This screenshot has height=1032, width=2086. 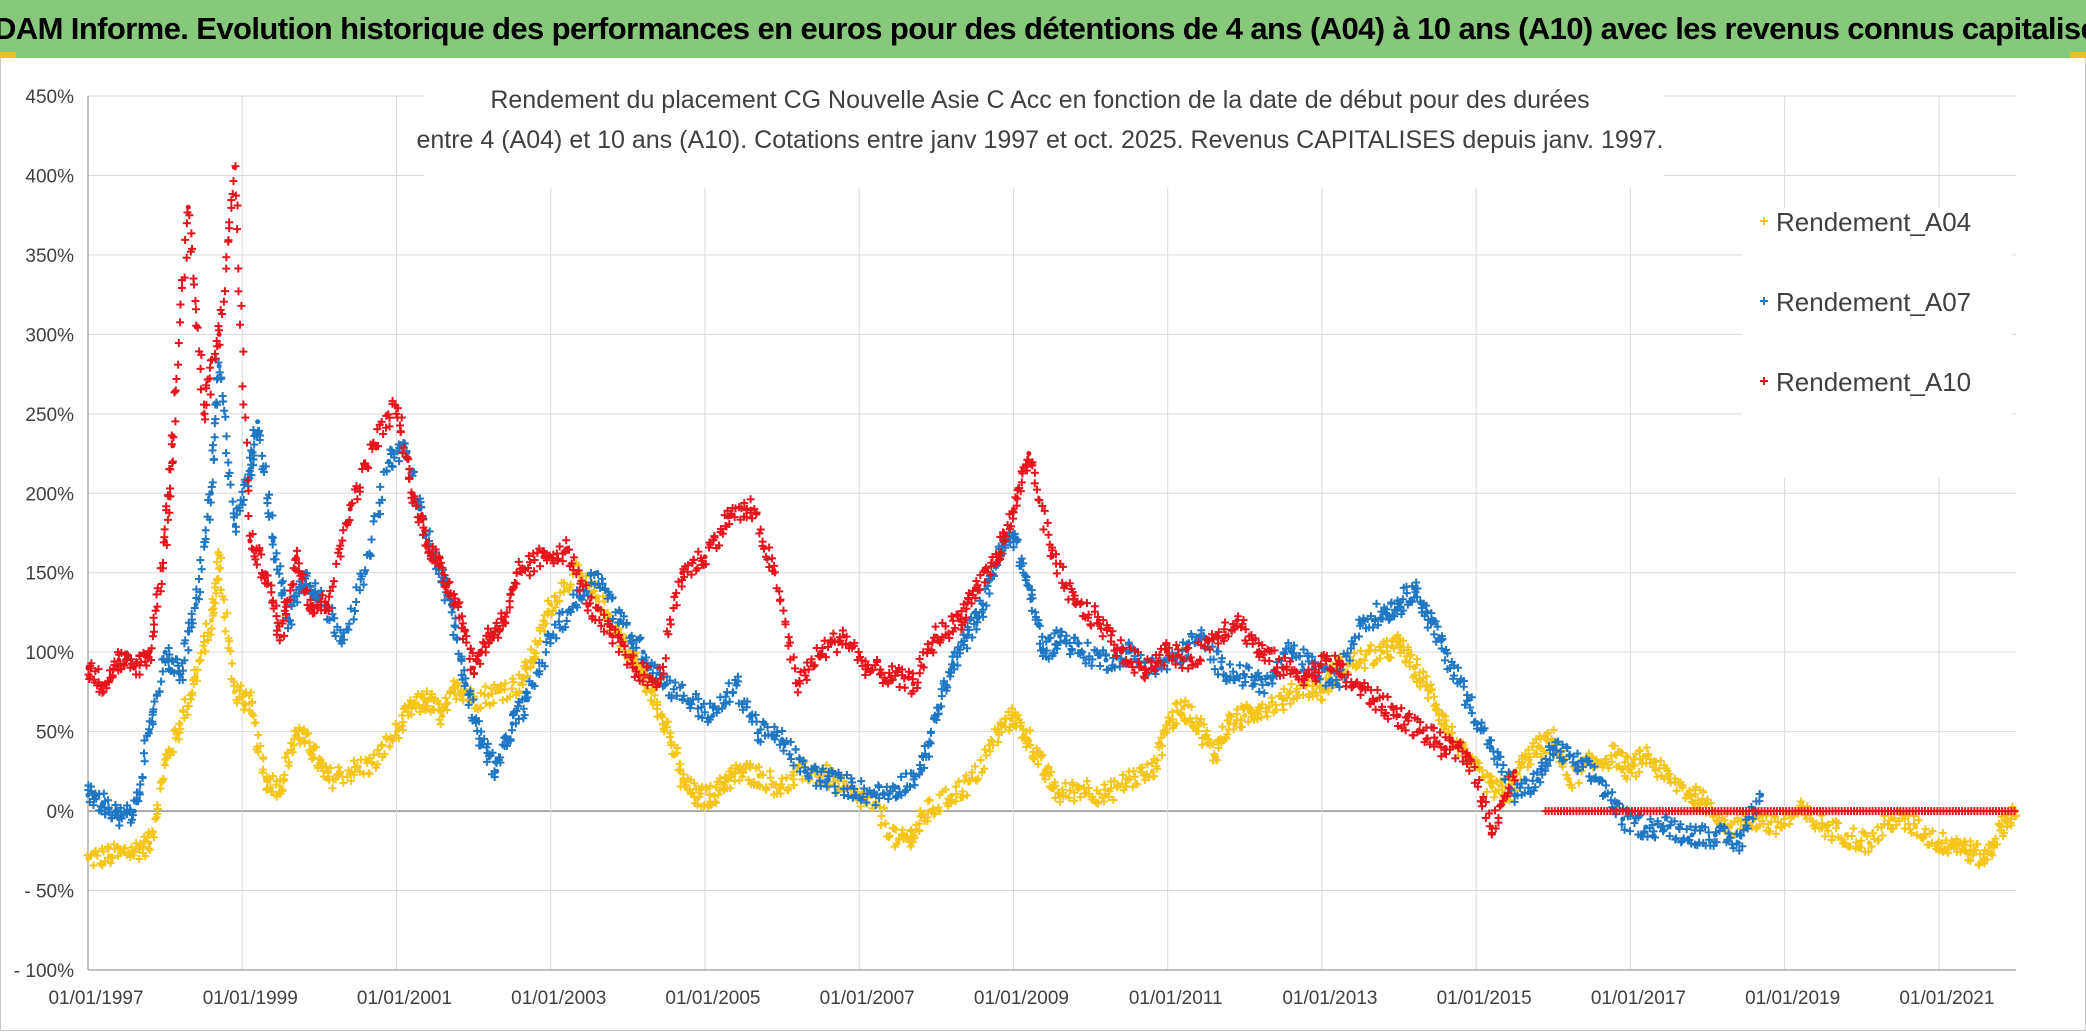 I want to click on y-tick-label: - 50%, so click(x=49, y=892).